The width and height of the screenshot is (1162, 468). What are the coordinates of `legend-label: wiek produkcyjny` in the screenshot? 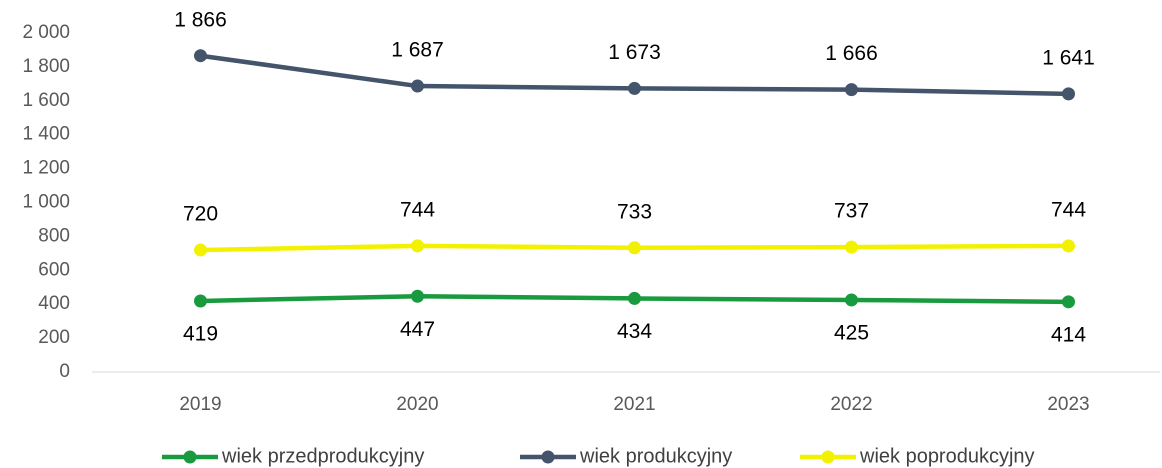 It's located at (655, 456).